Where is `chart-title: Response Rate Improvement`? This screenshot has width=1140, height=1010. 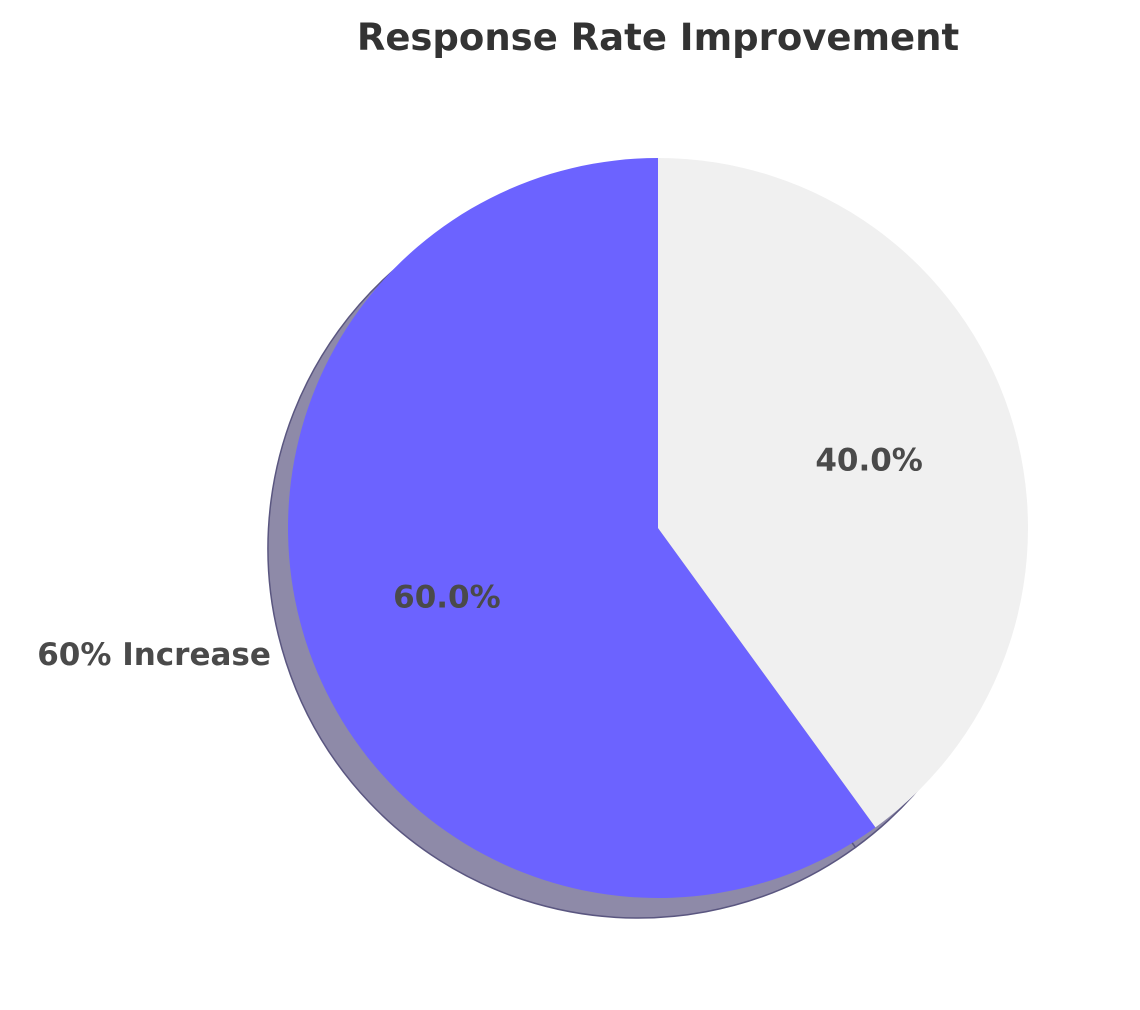
chart-title: Response Rate Improvement is located at coordinates (658, 37).